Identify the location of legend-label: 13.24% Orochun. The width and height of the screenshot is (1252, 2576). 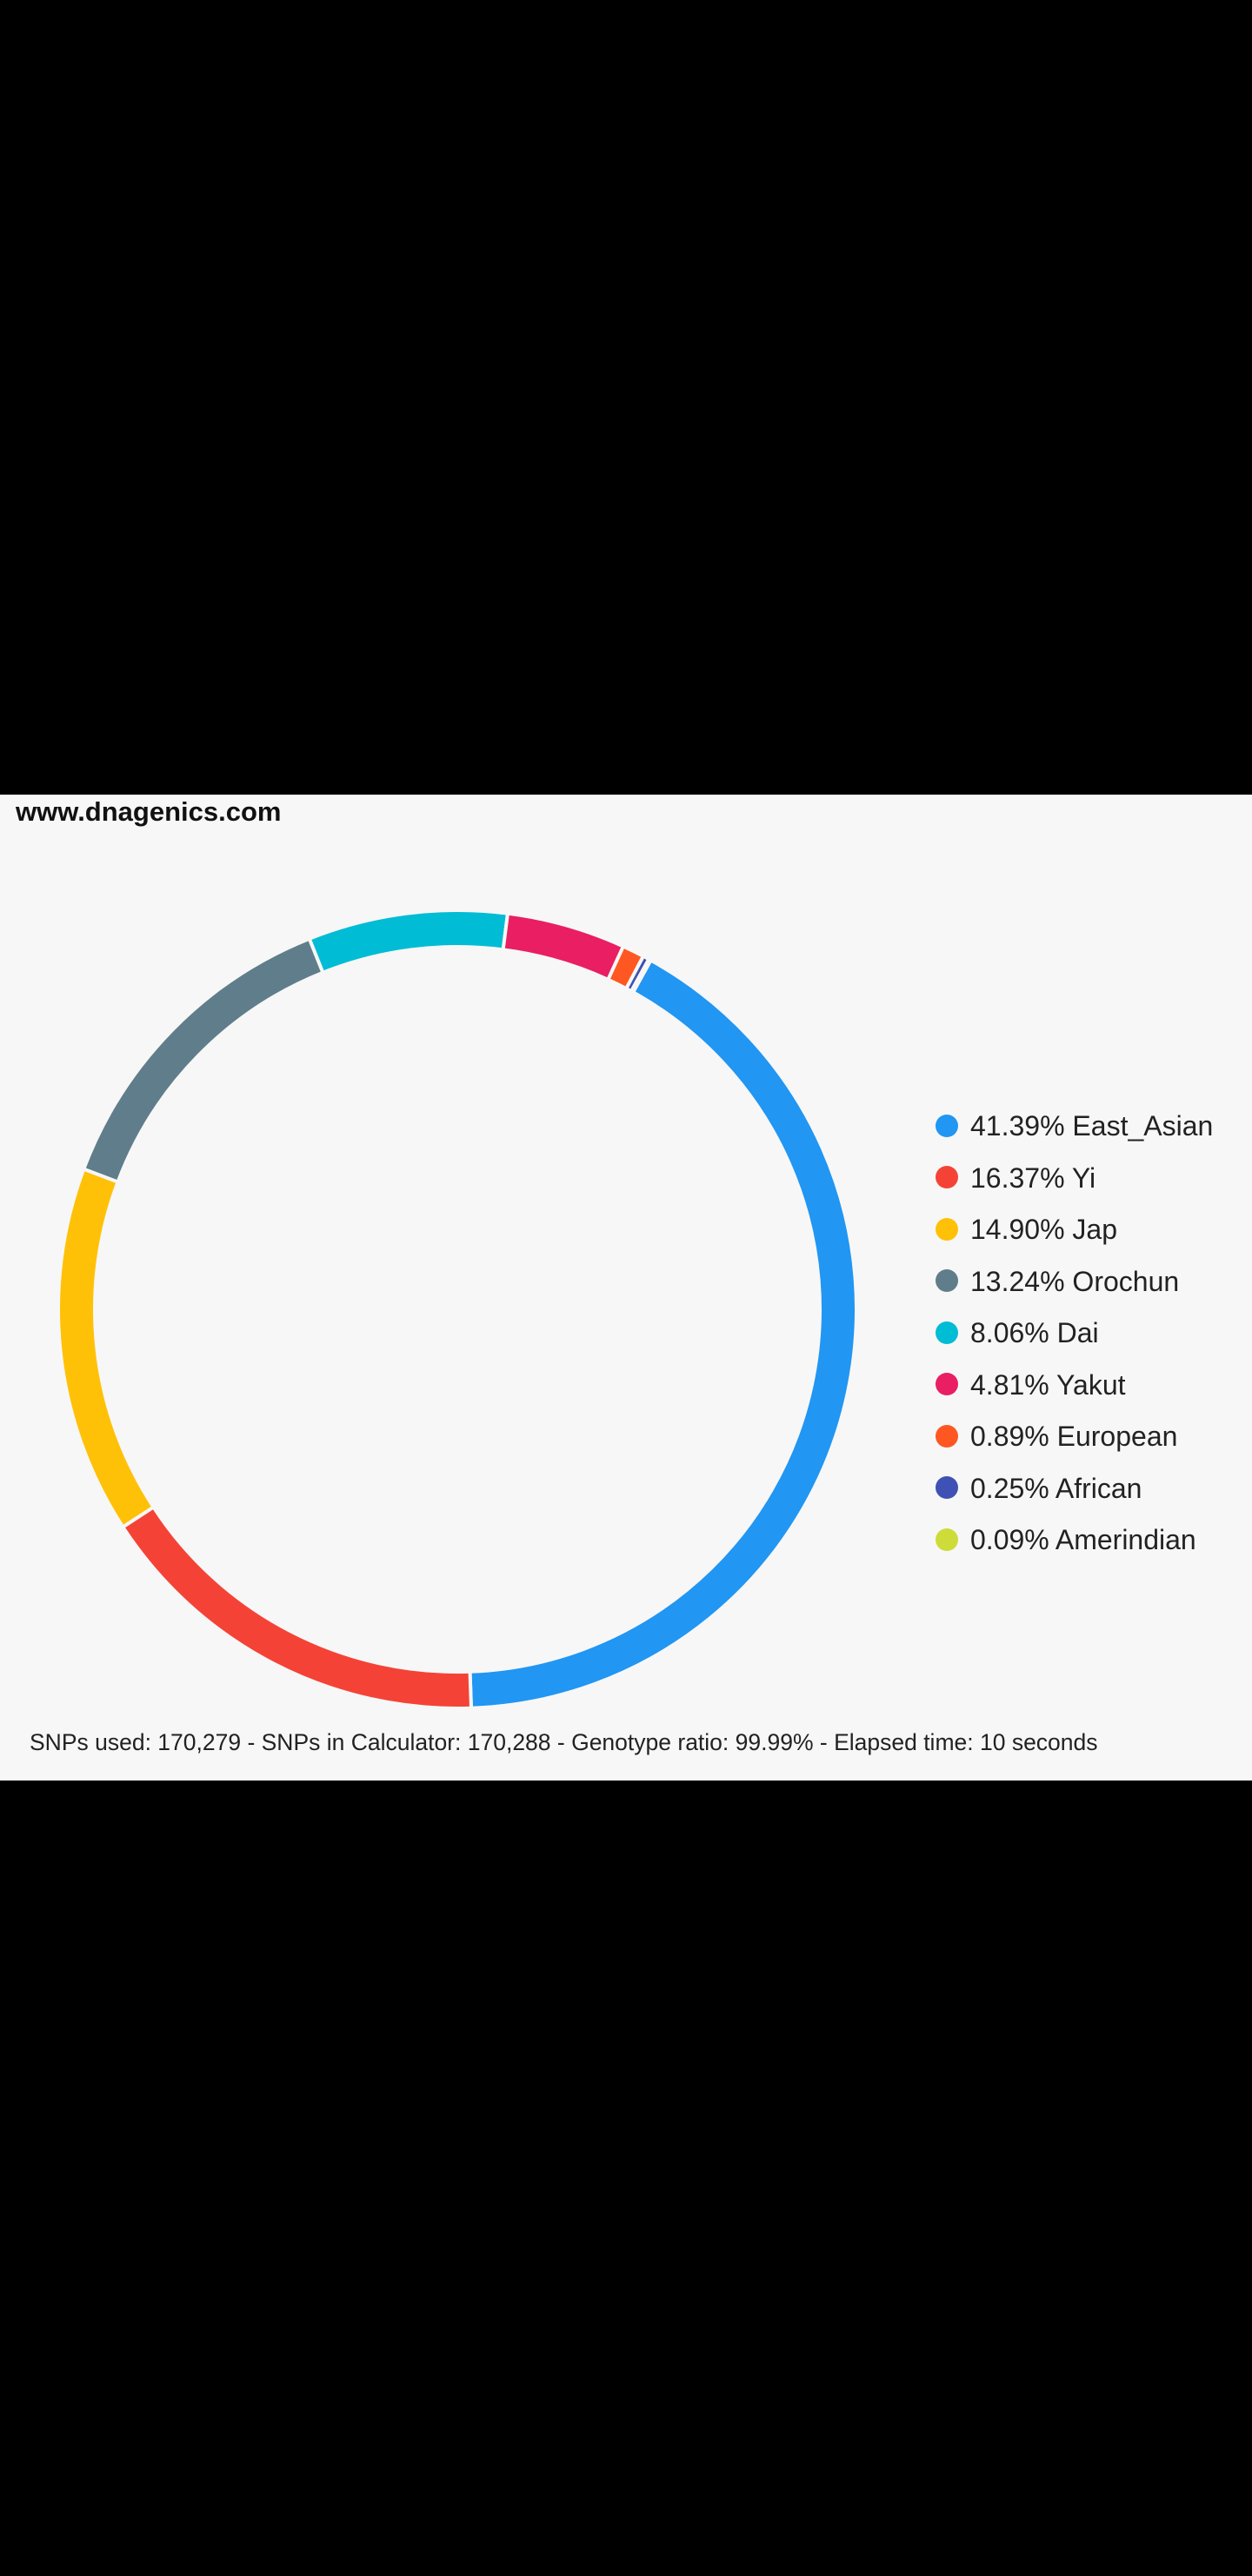
(1075, 1281).